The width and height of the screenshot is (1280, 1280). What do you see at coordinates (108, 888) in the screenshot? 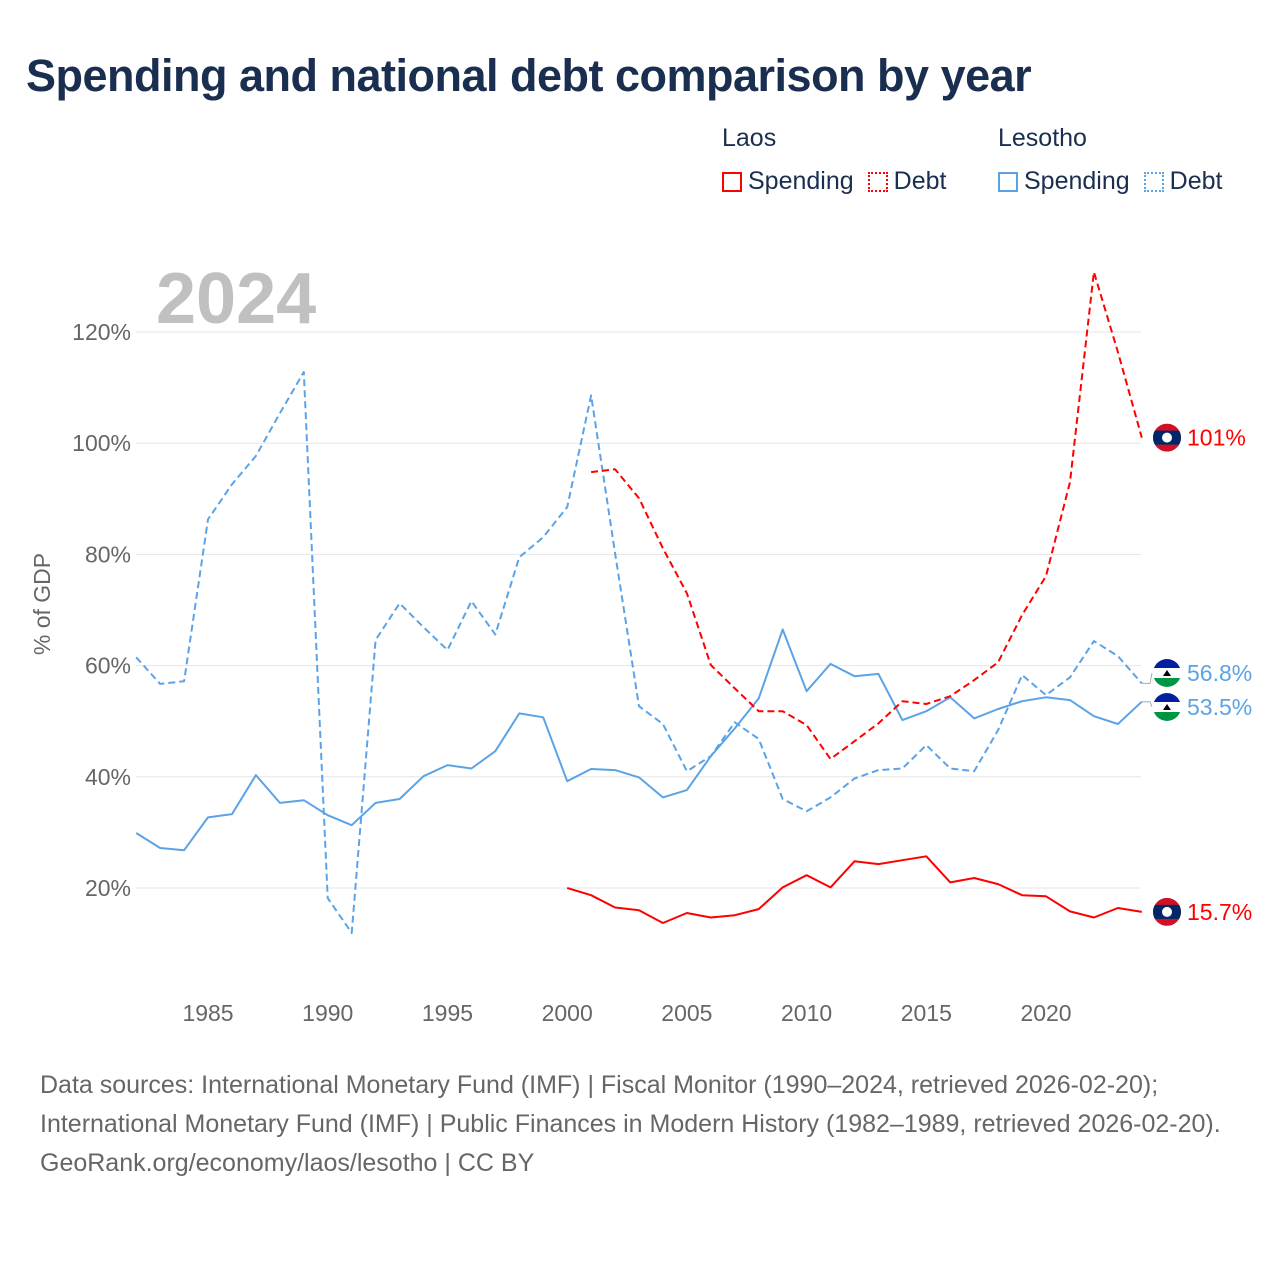
I see `y-tick-label: 20%` at bounding box center [108, 888].